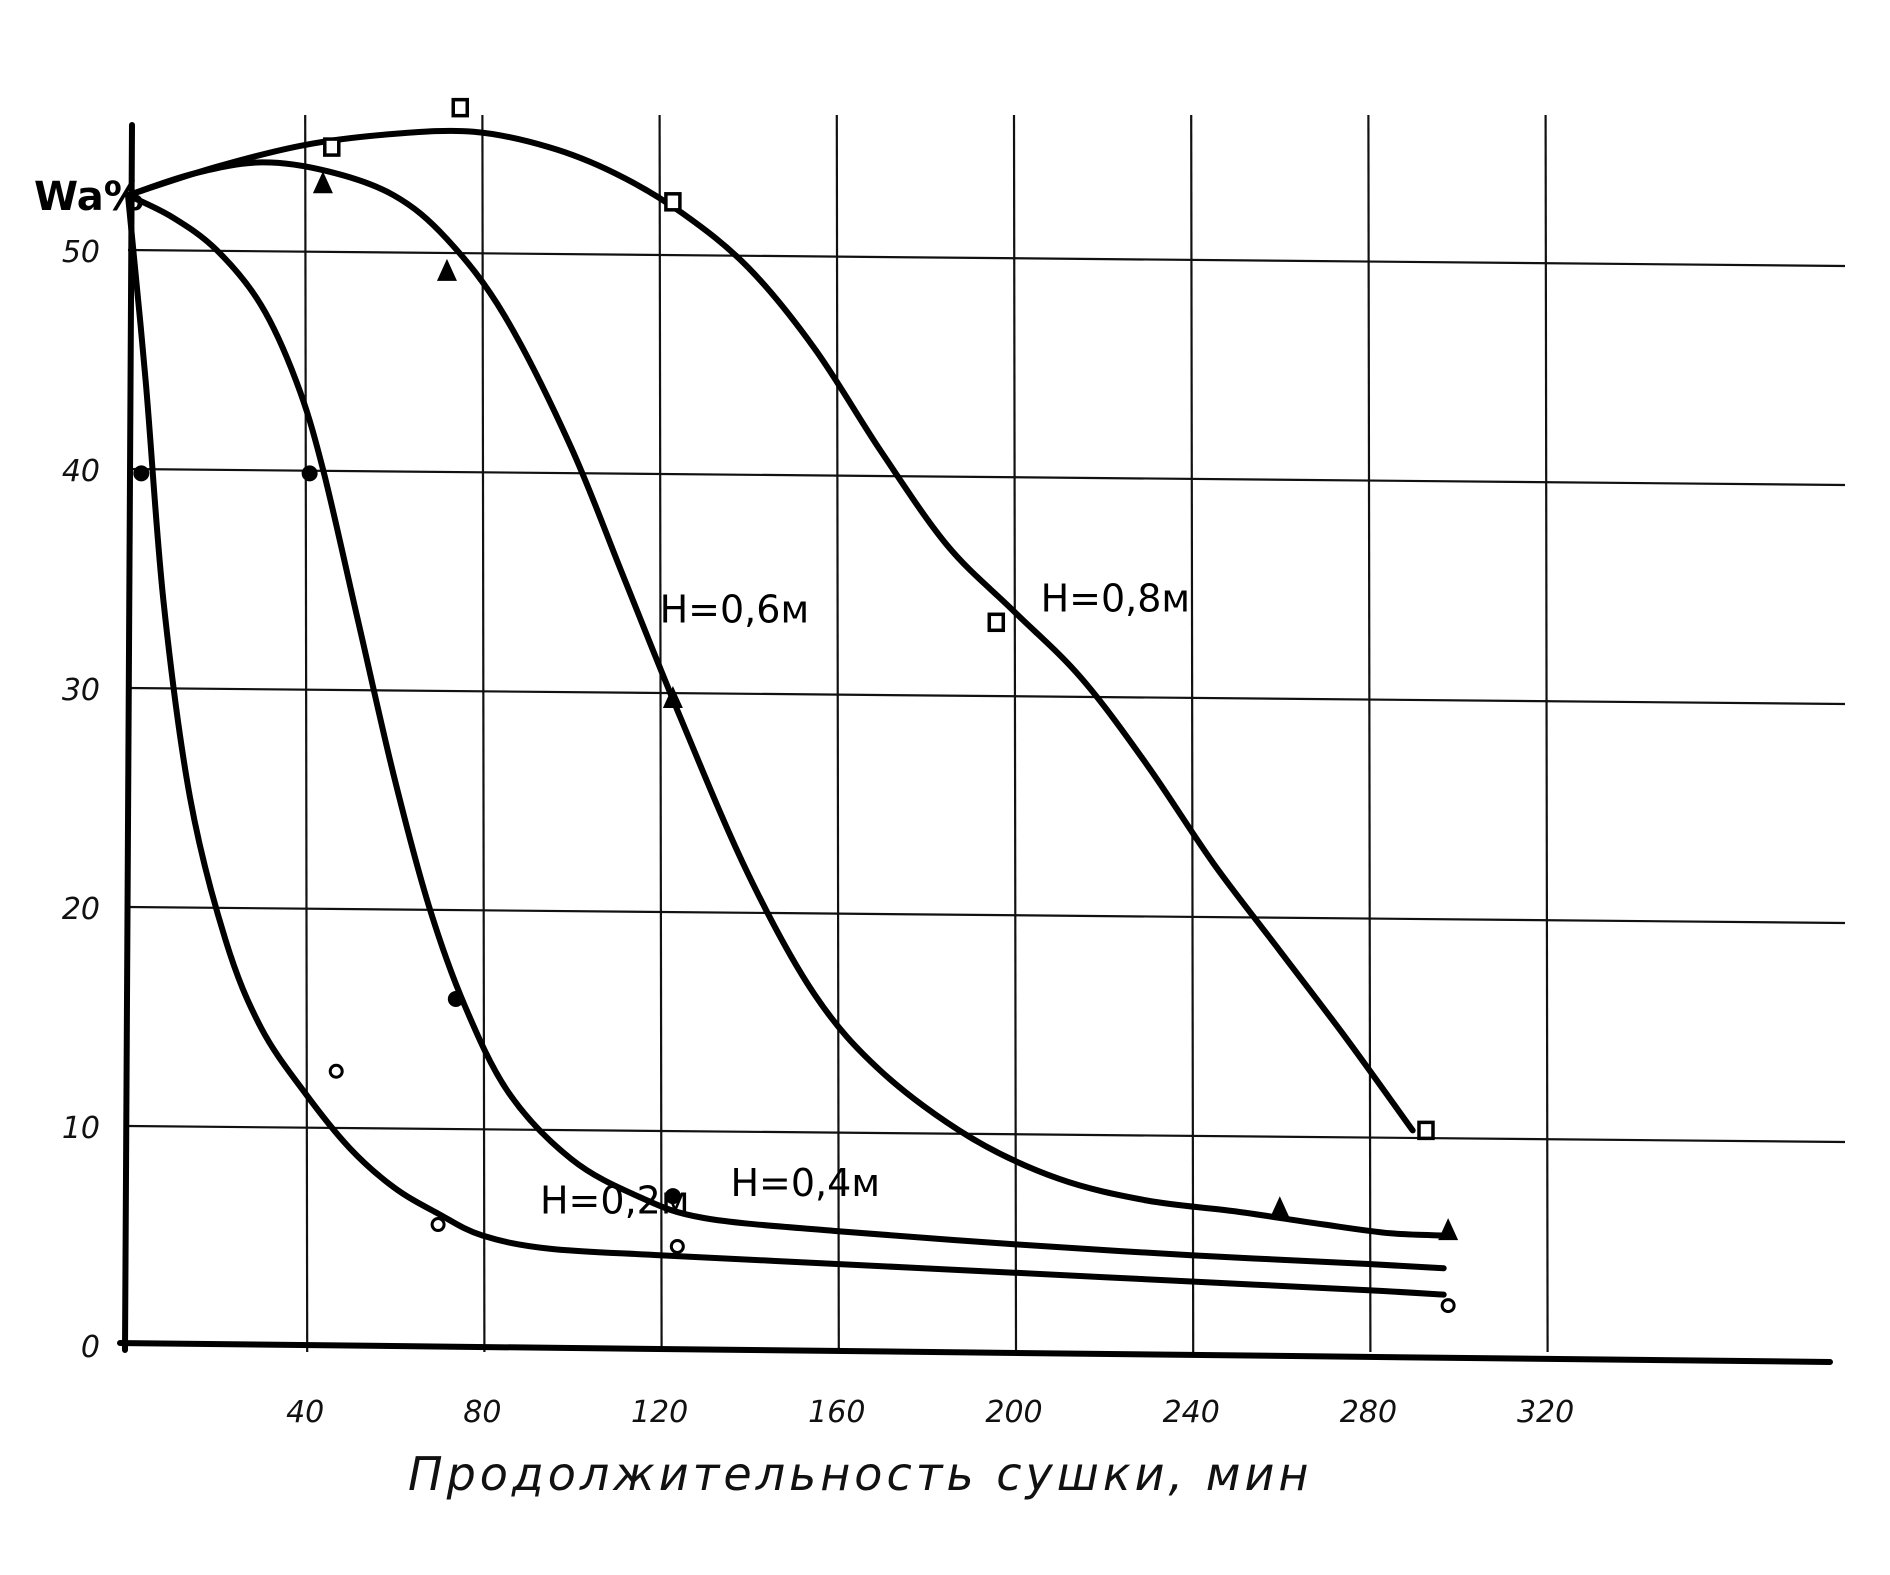 The image size is (1890, 1575). What do you see at coordinates (1191, 1412) in the screenshot?
I see `x-tick-label: 240` at bounding box center [1191, 1412].